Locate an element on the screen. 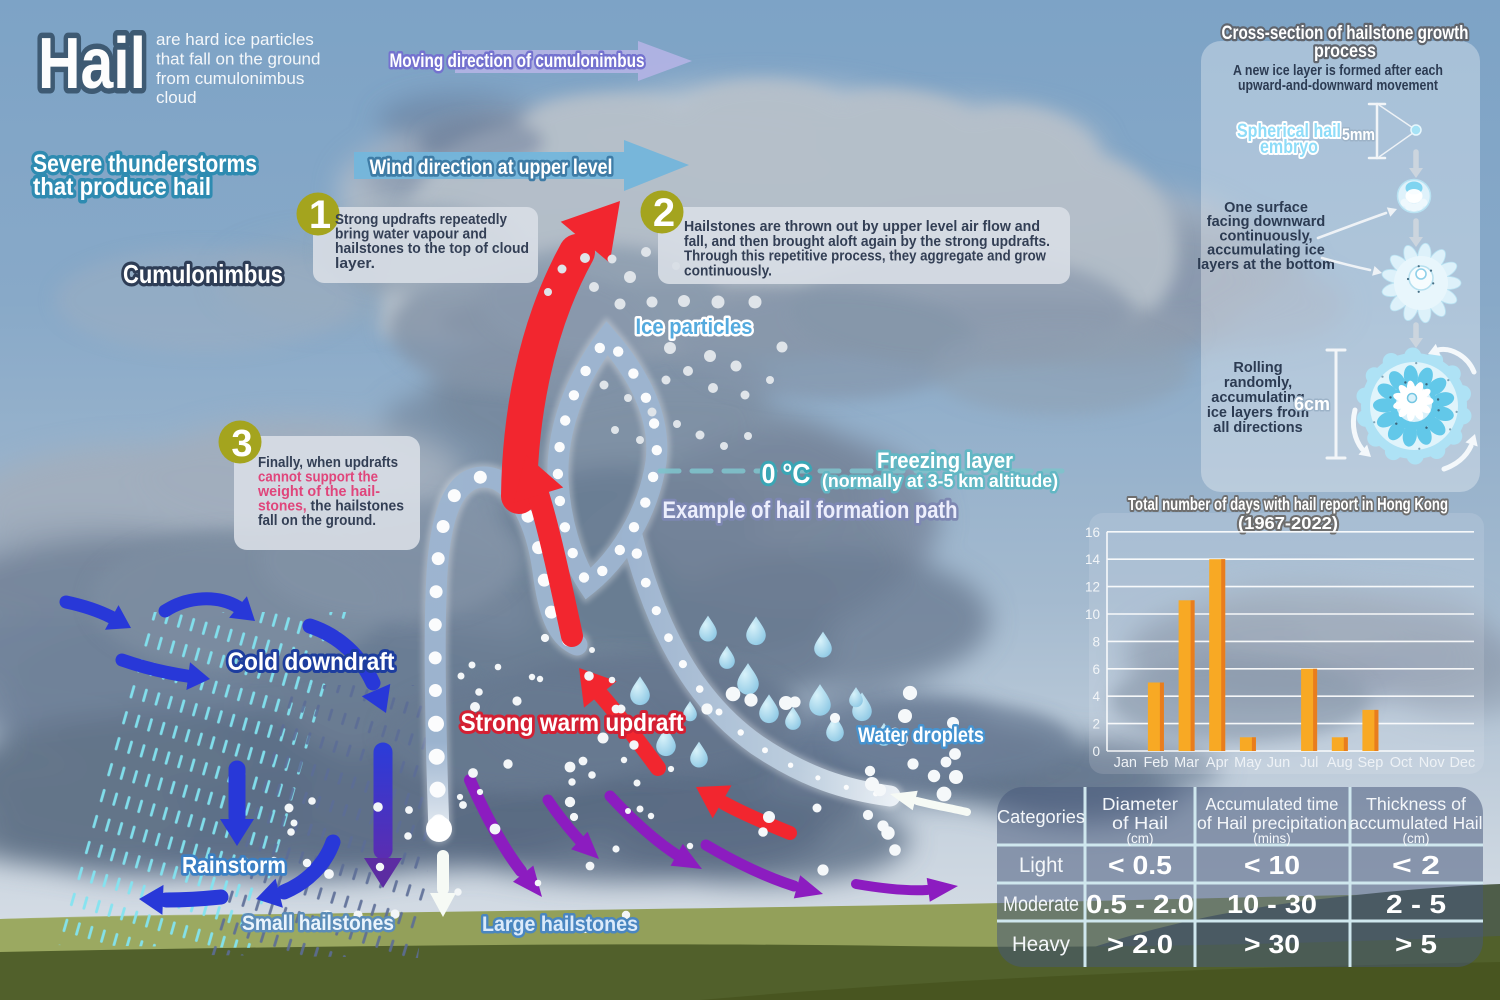 The image size is (1500, 1000). svg-text: hailstones to the top of cloud is located at coordinates (432, 249).